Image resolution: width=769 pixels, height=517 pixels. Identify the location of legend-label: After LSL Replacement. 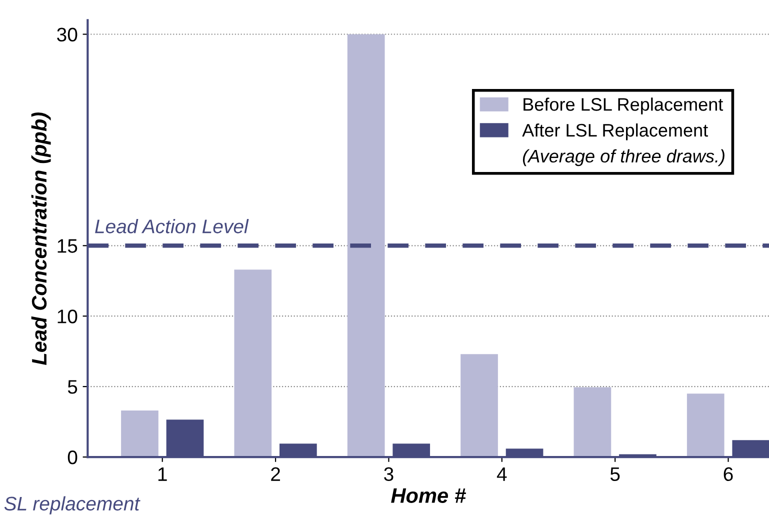
(615, 131).